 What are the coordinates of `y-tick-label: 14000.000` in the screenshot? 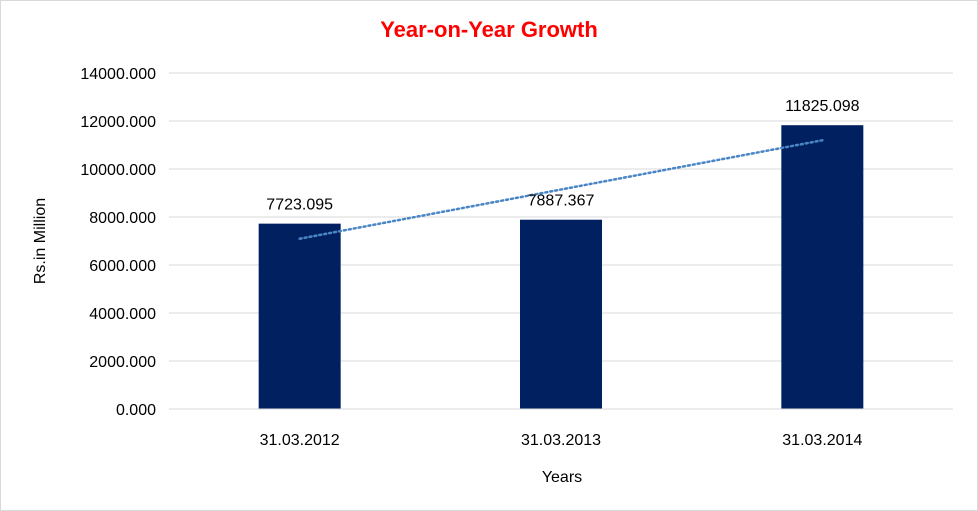 It's located at (118, 74).